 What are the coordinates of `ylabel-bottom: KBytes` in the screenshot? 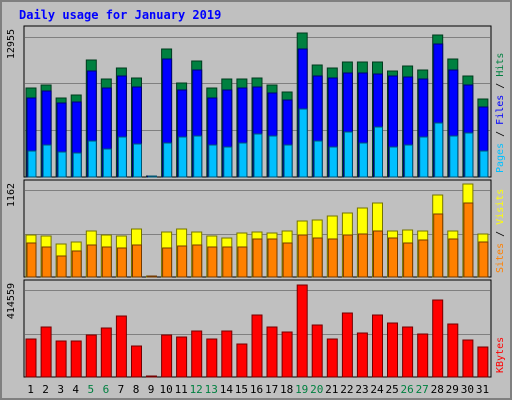 It's located at (500, 355).